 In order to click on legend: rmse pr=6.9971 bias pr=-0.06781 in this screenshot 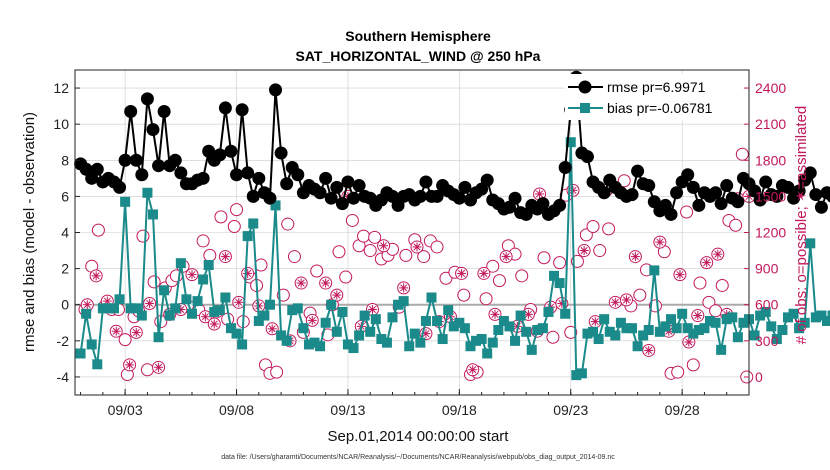, I will do `click(654, 97)`.